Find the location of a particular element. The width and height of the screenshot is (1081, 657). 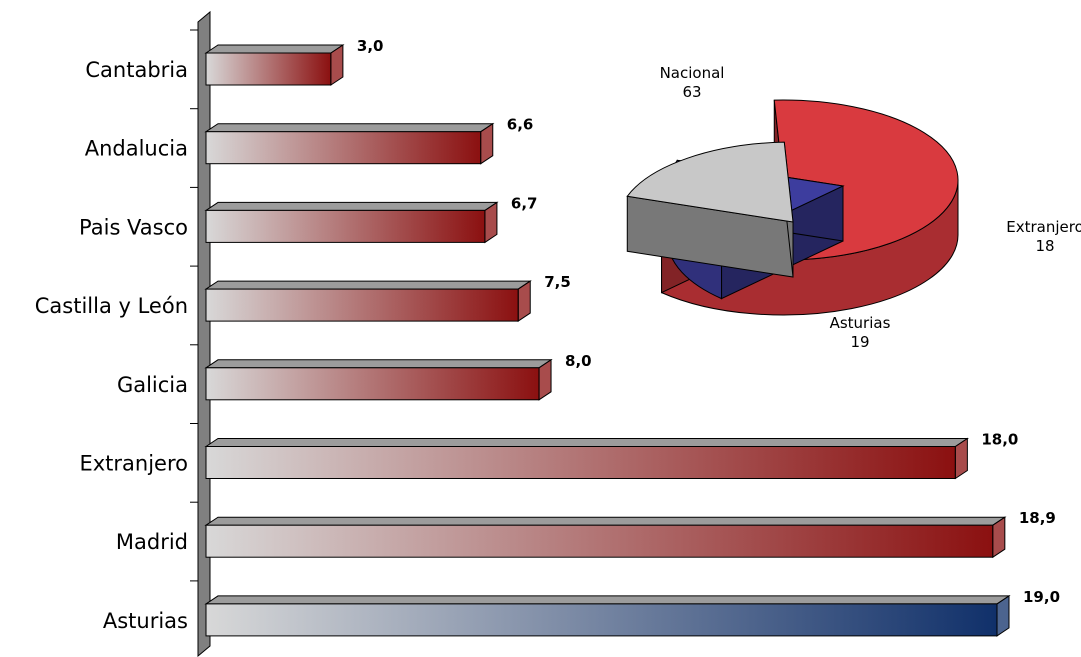

bar-pais-vasco is located at coordinates (351, 222).